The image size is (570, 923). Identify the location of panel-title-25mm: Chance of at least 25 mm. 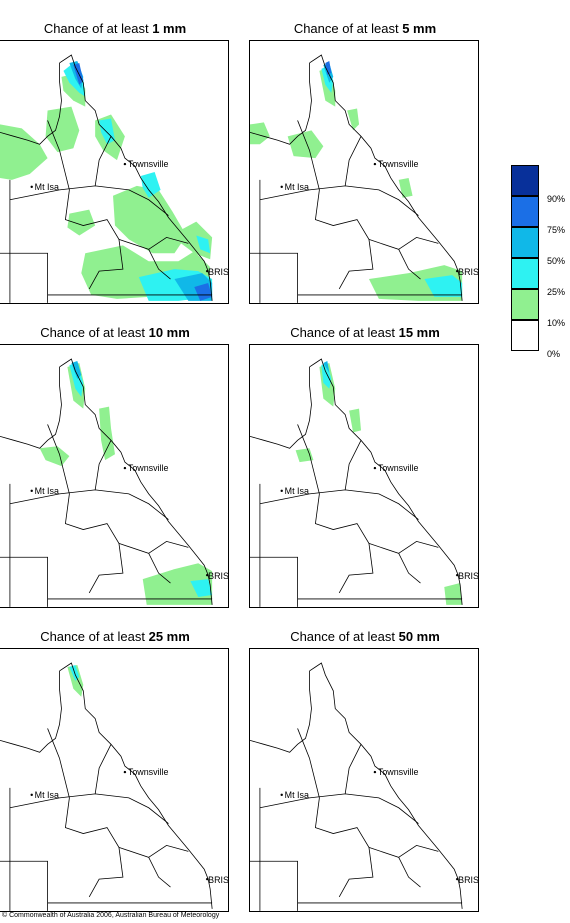
(115, 636).